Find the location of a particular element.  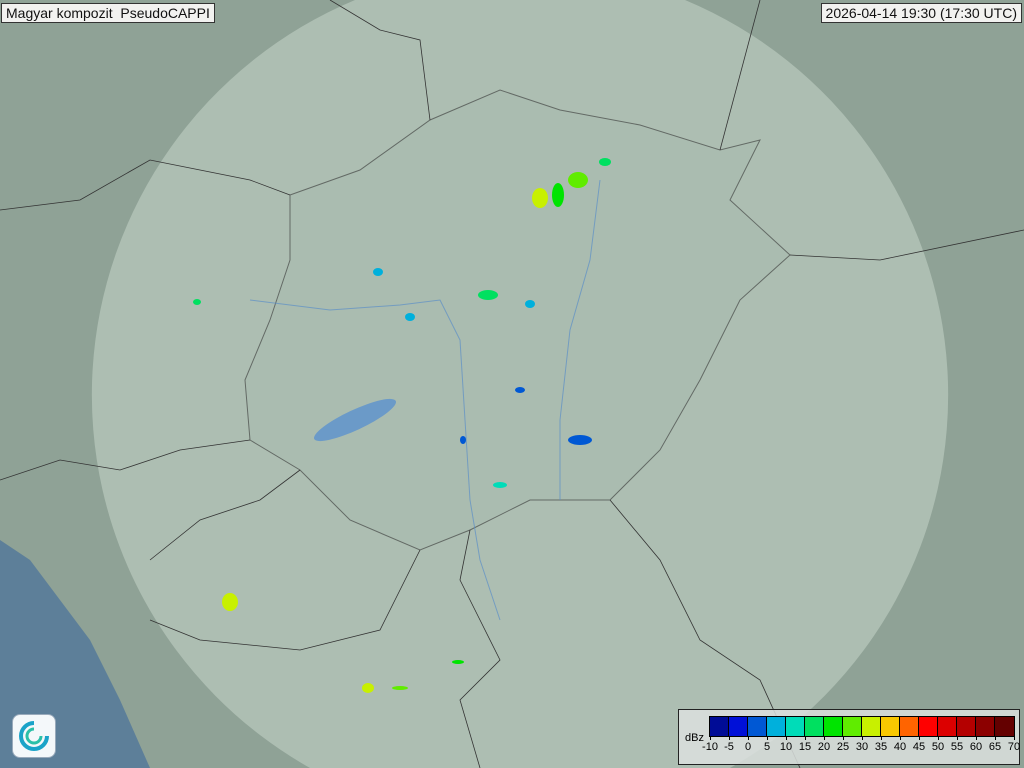

timestamp: 2026-04-14 19:30 (17:30 UTC) is located at coordinates (921, 13).